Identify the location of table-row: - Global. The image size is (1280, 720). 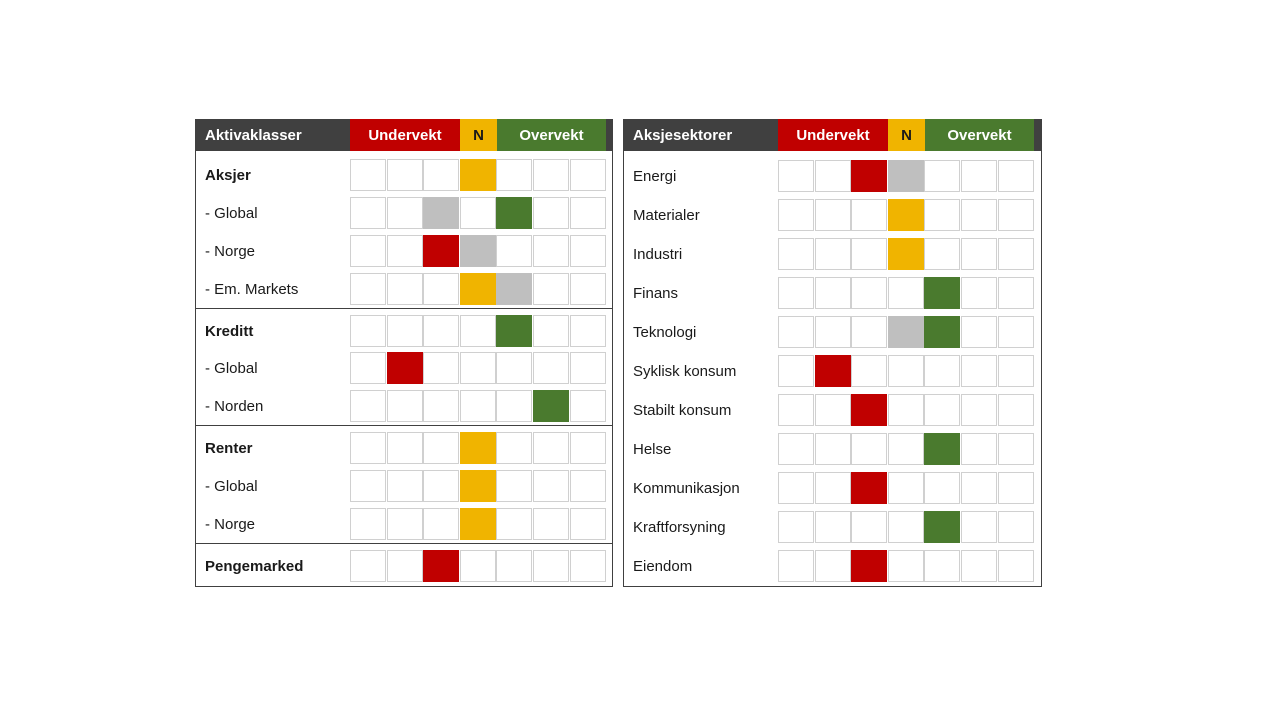
(404, 213).